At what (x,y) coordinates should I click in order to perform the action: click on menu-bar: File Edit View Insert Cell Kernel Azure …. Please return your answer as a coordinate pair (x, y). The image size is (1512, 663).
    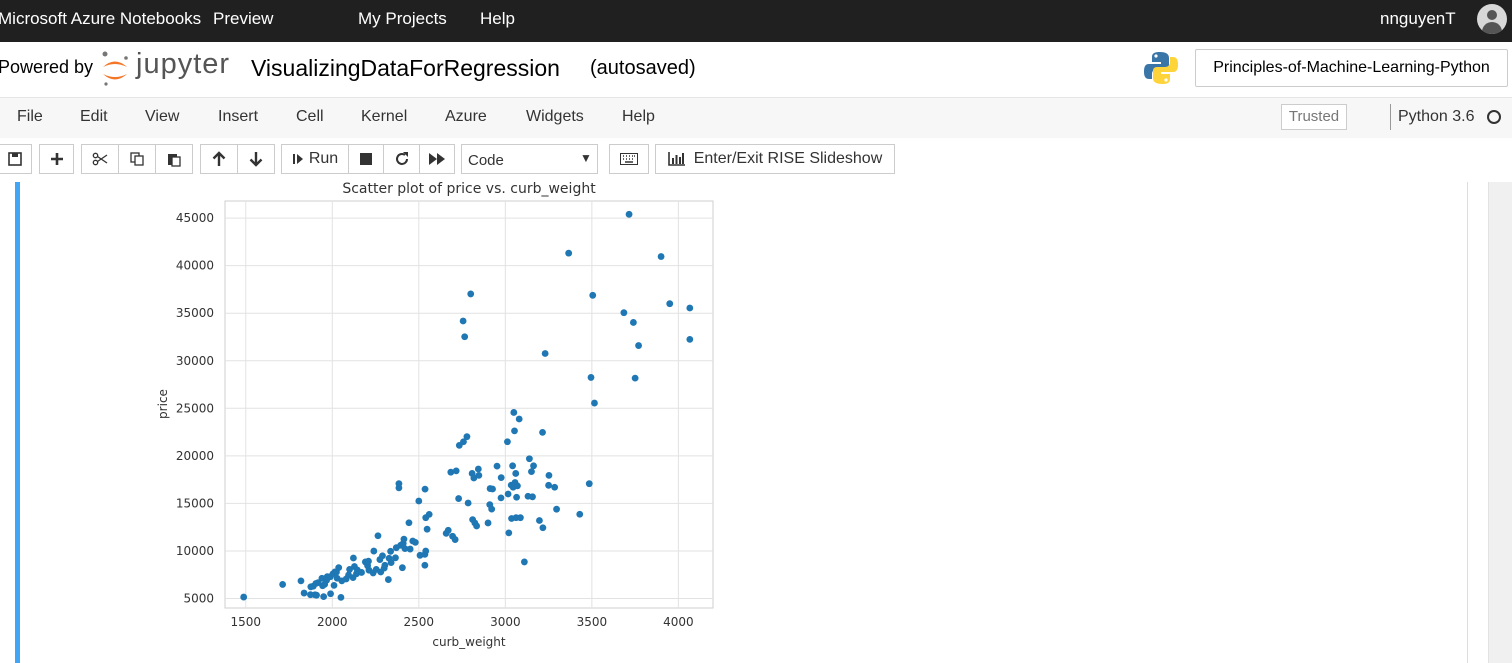
    Looking at the image, I should click on (756, 118).